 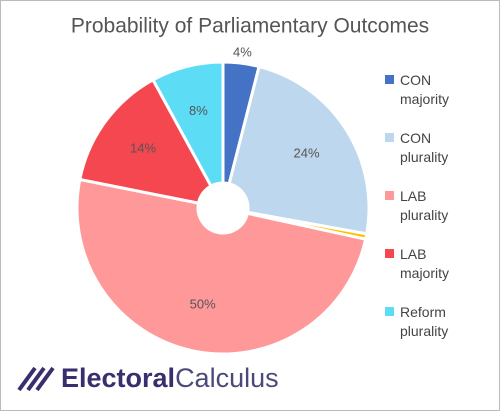 I want to click on chart-title: Probability of Parliamentary Outcomes, so click(x=250, y=26).